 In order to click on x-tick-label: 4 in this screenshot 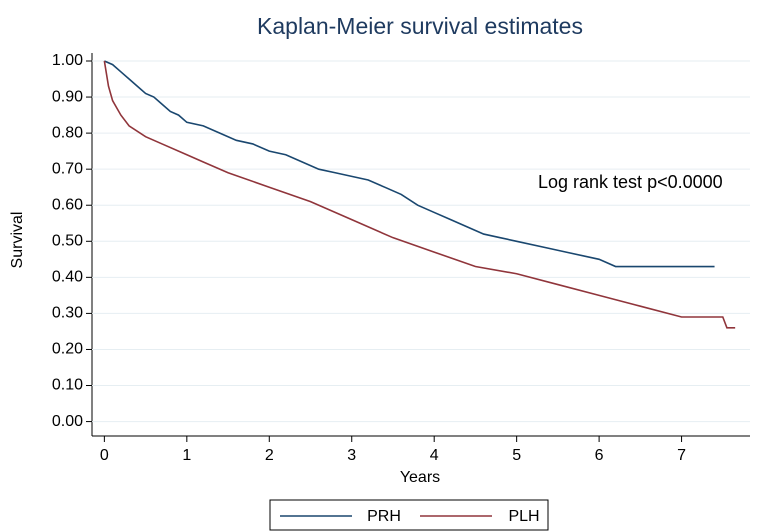, I will do `click(434, 455)`.